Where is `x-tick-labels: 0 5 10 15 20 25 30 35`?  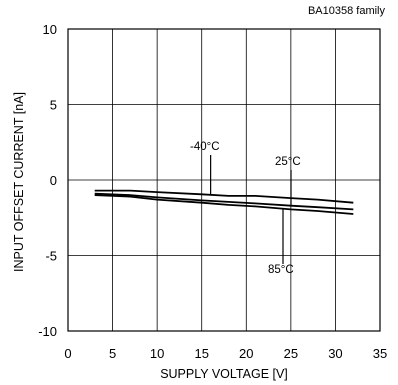 x-tick-labels: 0 5 10 15 20 25 30 35 is located at coordinates (225, 353).